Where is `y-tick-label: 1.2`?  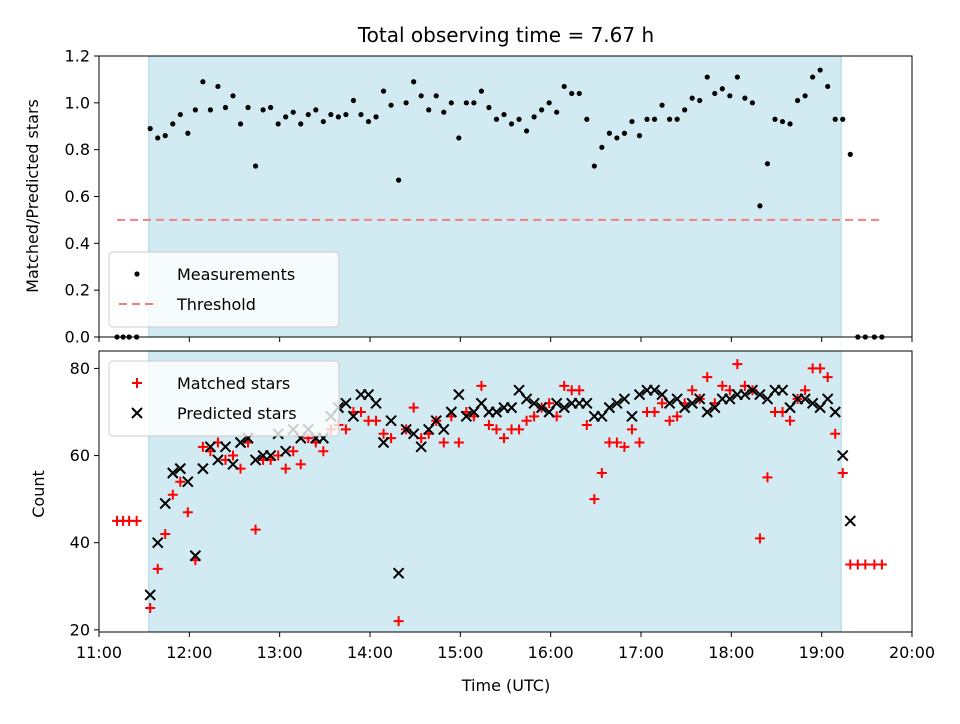
y-tick-label: 1.2 is located at coordinates (77, 56).